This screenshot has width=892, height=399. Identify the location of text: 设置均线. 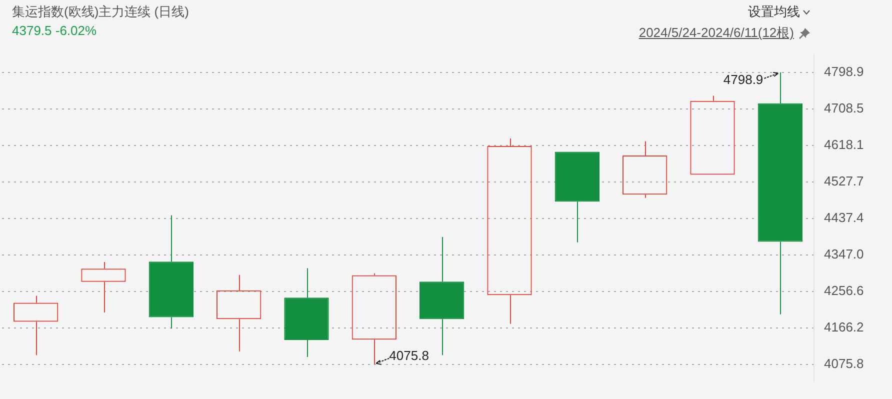
(774, 12).